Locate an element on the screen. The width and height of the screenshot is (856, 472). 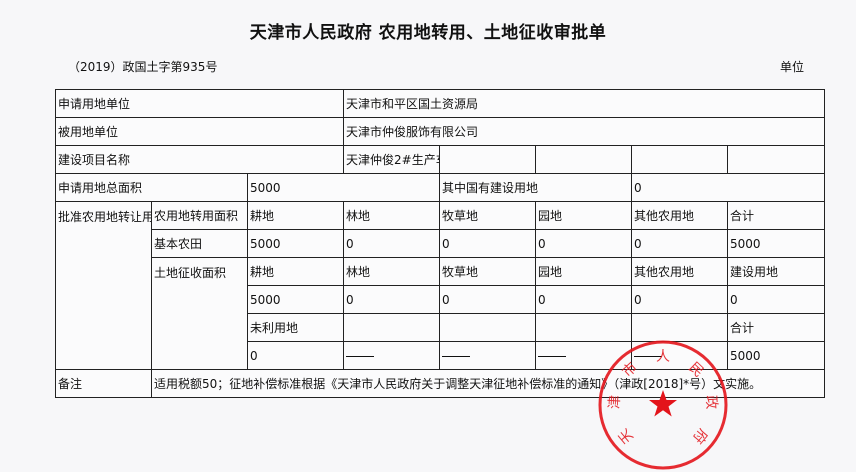
seal-ring is located at coordinates (663, 405).